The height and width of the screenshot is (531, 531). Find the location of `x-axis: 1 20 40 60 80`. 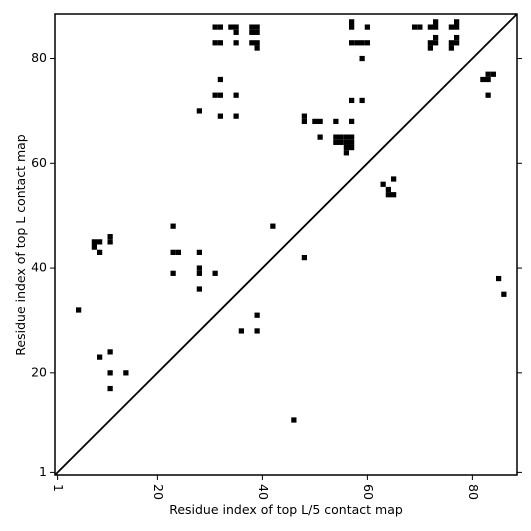

x-axis: 1 20 40 60 80 is located at coordinates (266, 487).